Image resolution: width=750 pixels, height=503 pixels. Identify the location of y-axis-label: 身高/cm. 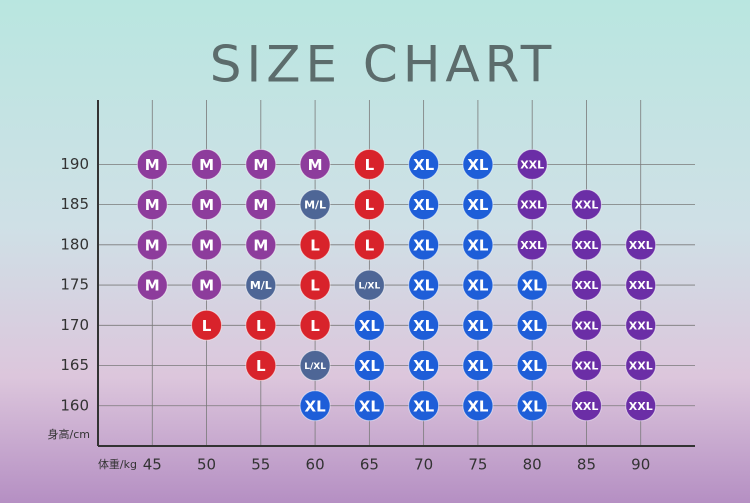
(69, 434).